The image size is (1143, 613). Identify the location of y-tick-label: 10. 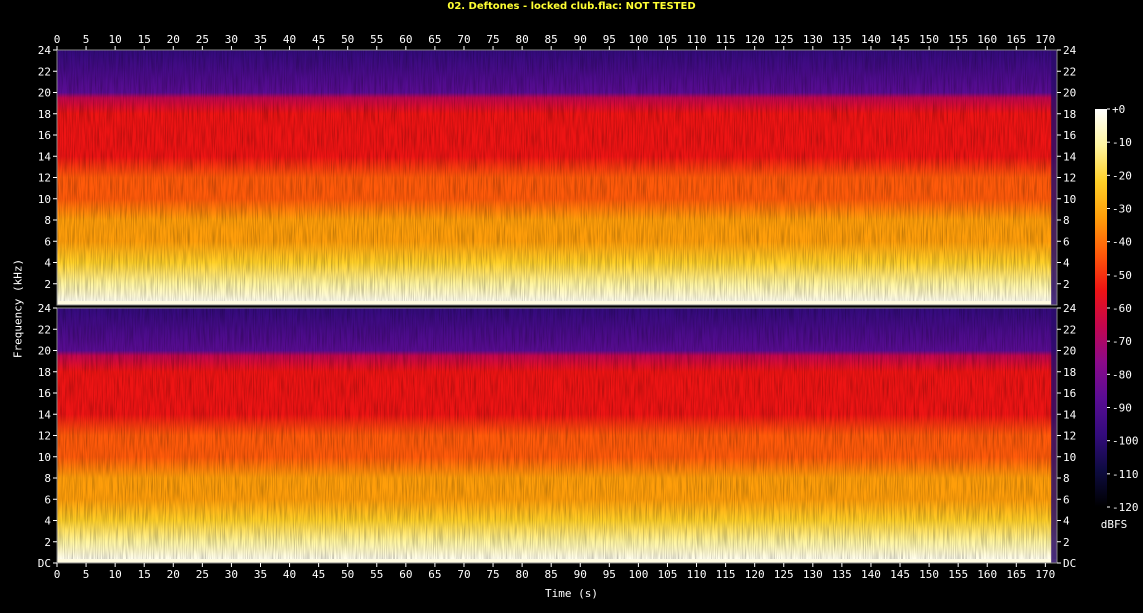
(1069, 457).